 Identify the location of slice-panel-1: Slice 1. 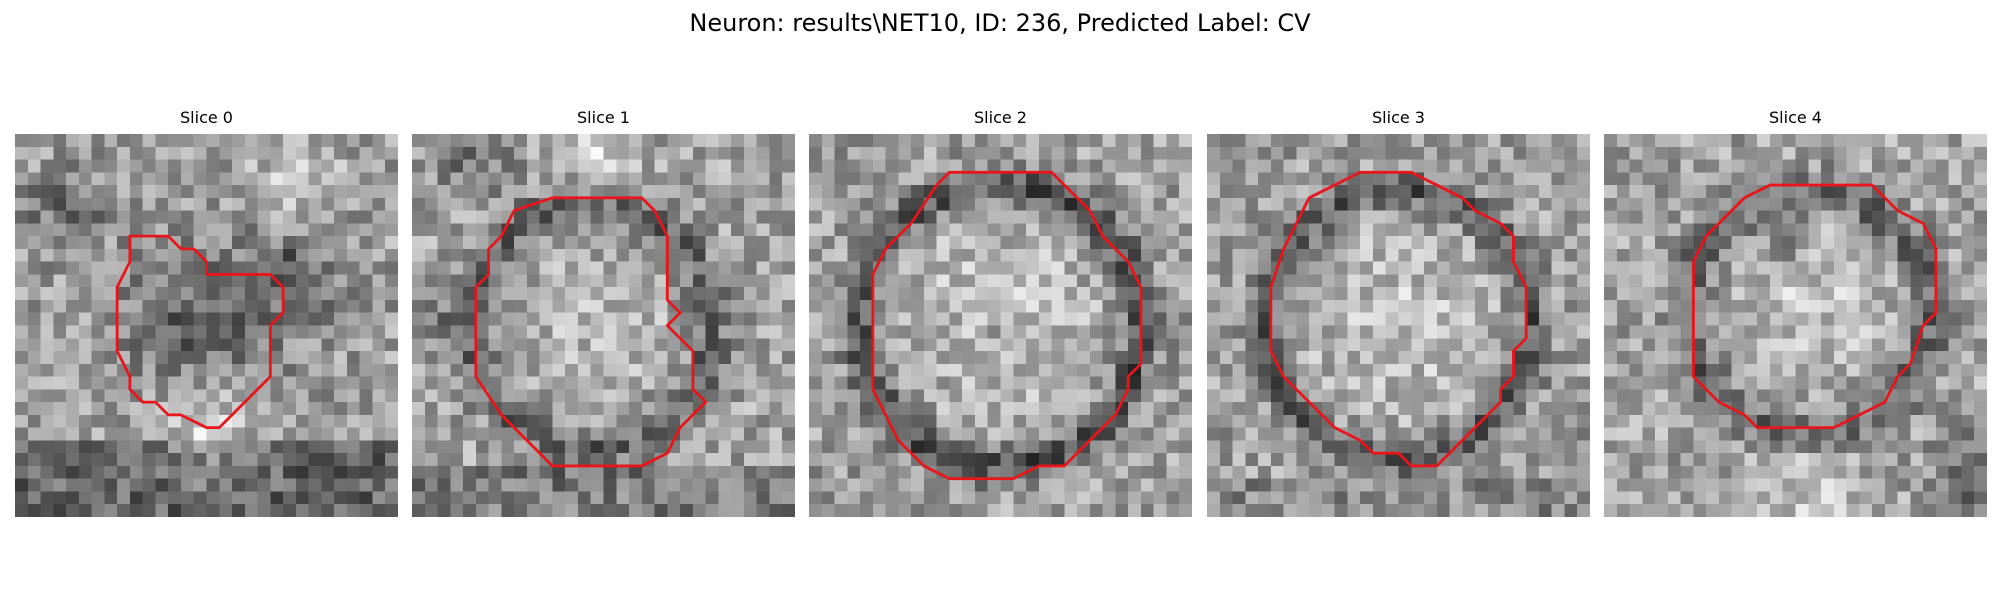
(603, 312).